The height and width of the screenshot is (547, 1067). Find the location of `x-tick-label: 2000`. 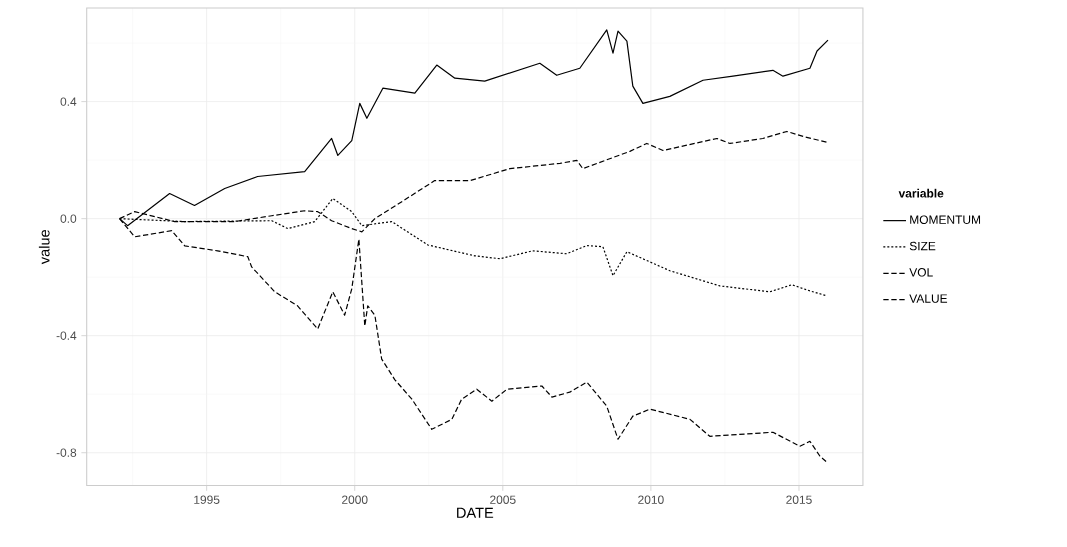

x-tick-label: 2000 is located at coordinates (355, 500).